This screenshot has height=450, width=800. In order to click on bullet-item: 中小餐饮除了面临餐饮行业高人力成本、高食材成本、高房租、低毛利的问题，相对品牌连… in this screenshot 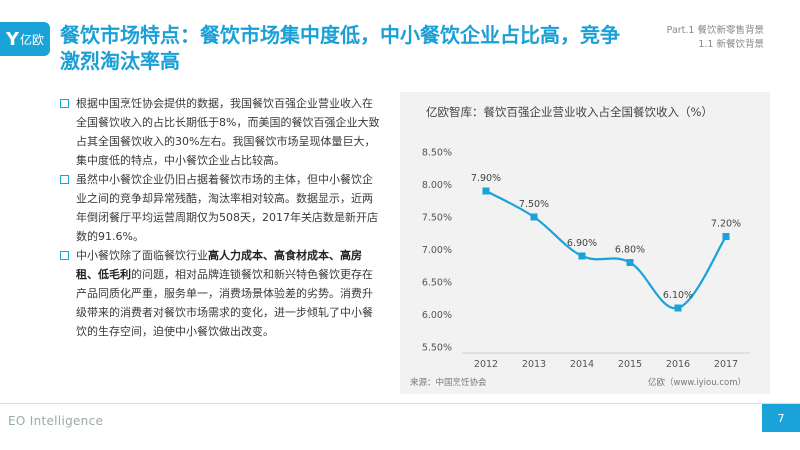, I will do `click(221, 293)`.